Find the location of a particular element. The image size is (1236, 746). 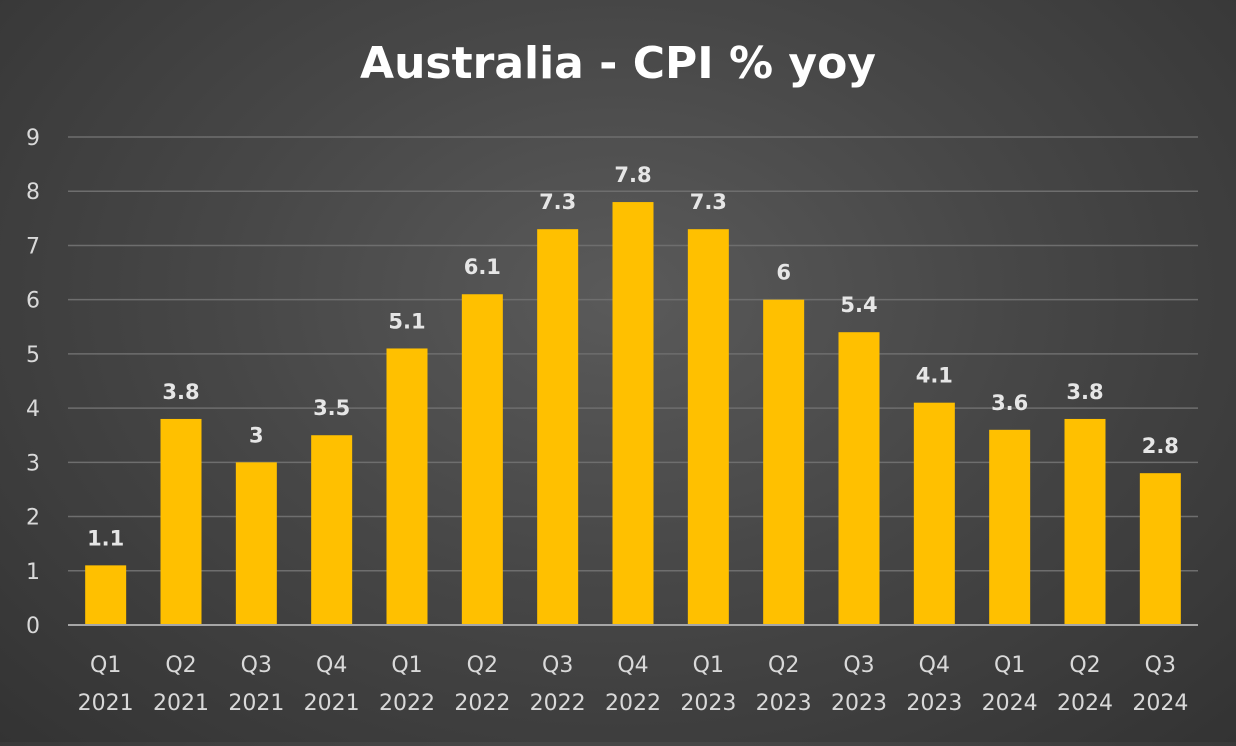

y-tick-label: 5 is located at coordinates (33, 355).